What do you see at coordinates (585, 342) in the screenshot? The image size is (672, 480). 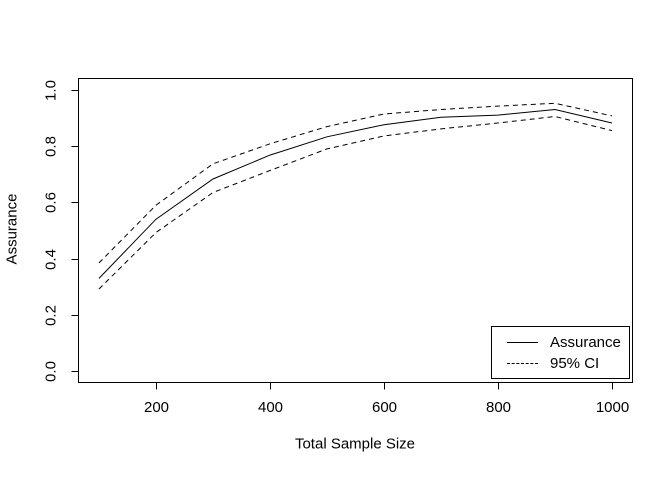 I see `legend-label-assurance: Assurance` at bounding box center [585, 342].